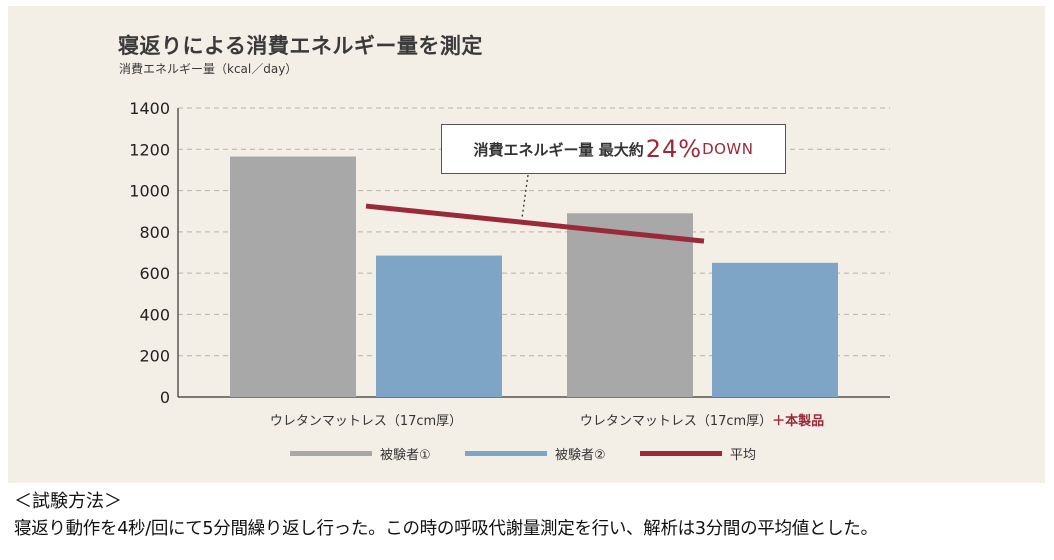 This screenshot has width=1054, height=560. What do you see at coordinates (68, 501) in the screenshot?
I see `method-heading: ＜試験方法＞` at bounding box center [68, 501].